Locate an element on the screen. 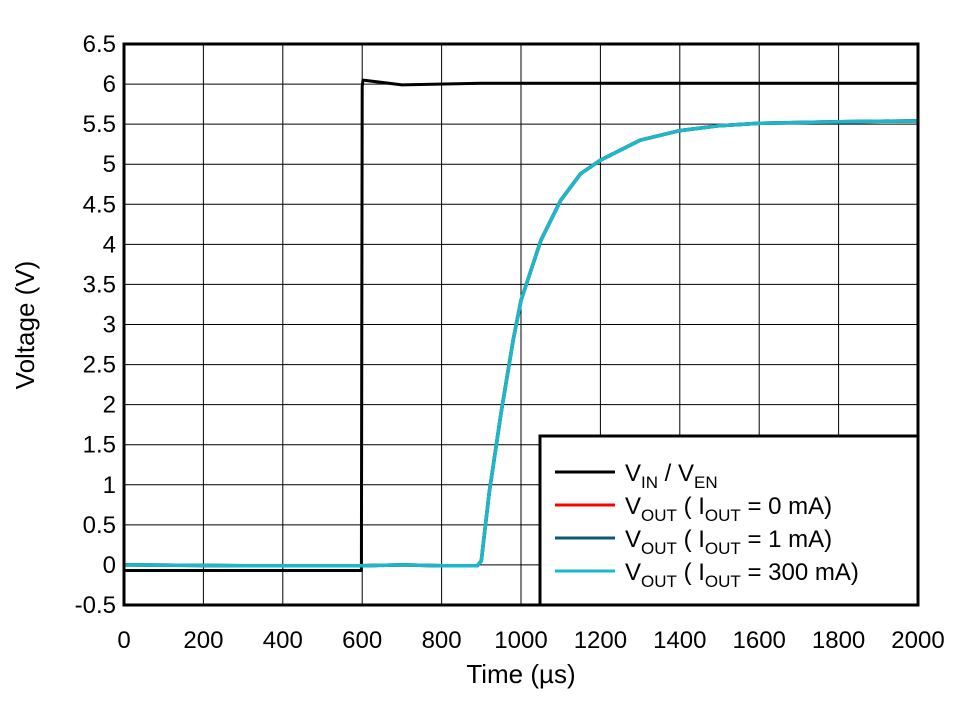 Image resolution: width=974 pixels, height=701 pixels. x-tick-label: 200 is located at coordinates (203, 640).